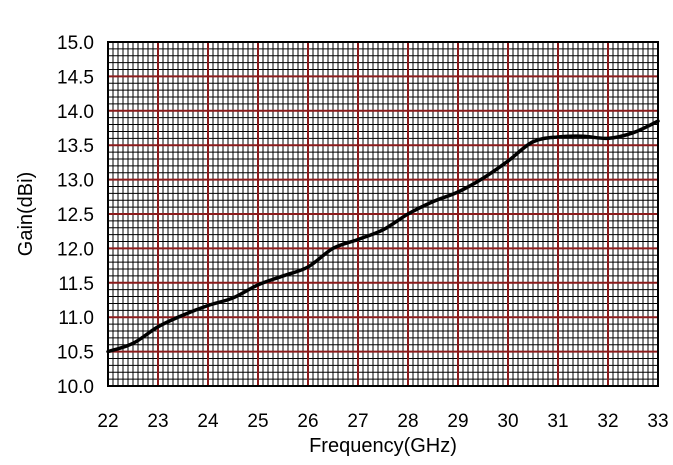 This screenshot has height=465, width=673. I want to click on y-tick-label: 12.5, so click(75, 215).